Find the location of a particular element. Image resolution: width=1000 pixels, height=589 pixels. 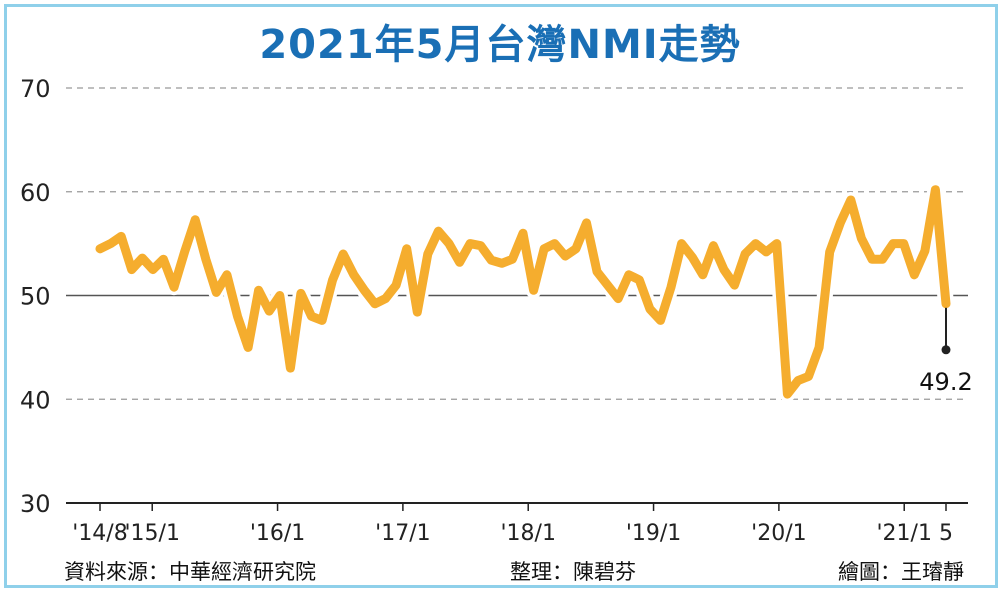

x-tick-label-5: '19/1 is located at coordinates (653, 533).